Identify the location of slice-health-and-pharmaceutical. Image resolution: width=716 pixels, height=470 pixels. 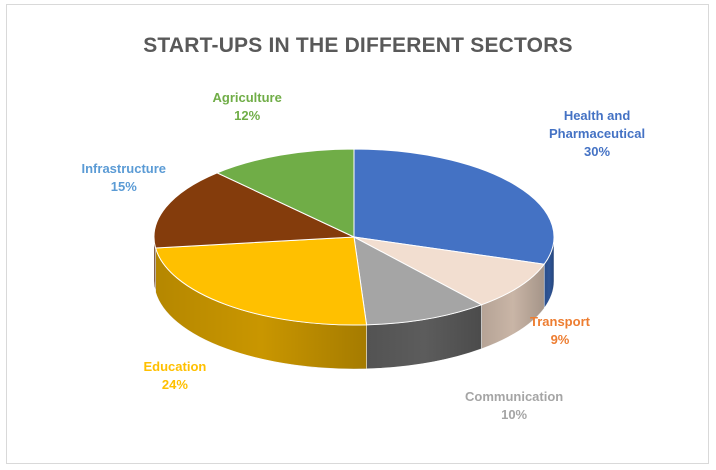
(454, 206).